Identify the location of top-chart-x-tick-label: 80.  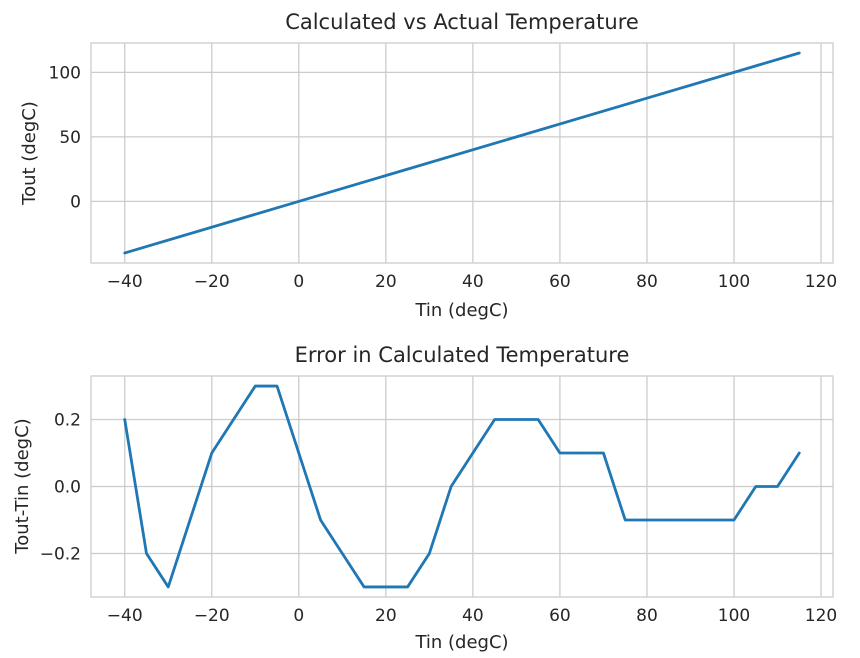
(647, 282).